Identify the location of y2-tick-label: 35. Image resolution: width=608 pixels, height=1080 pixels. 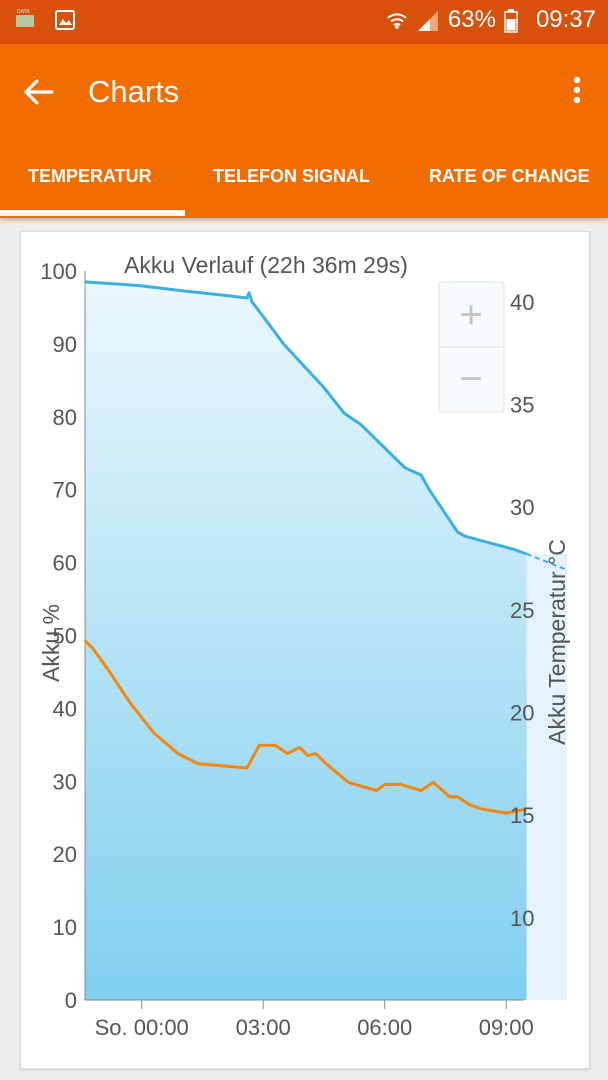
(522, 404).